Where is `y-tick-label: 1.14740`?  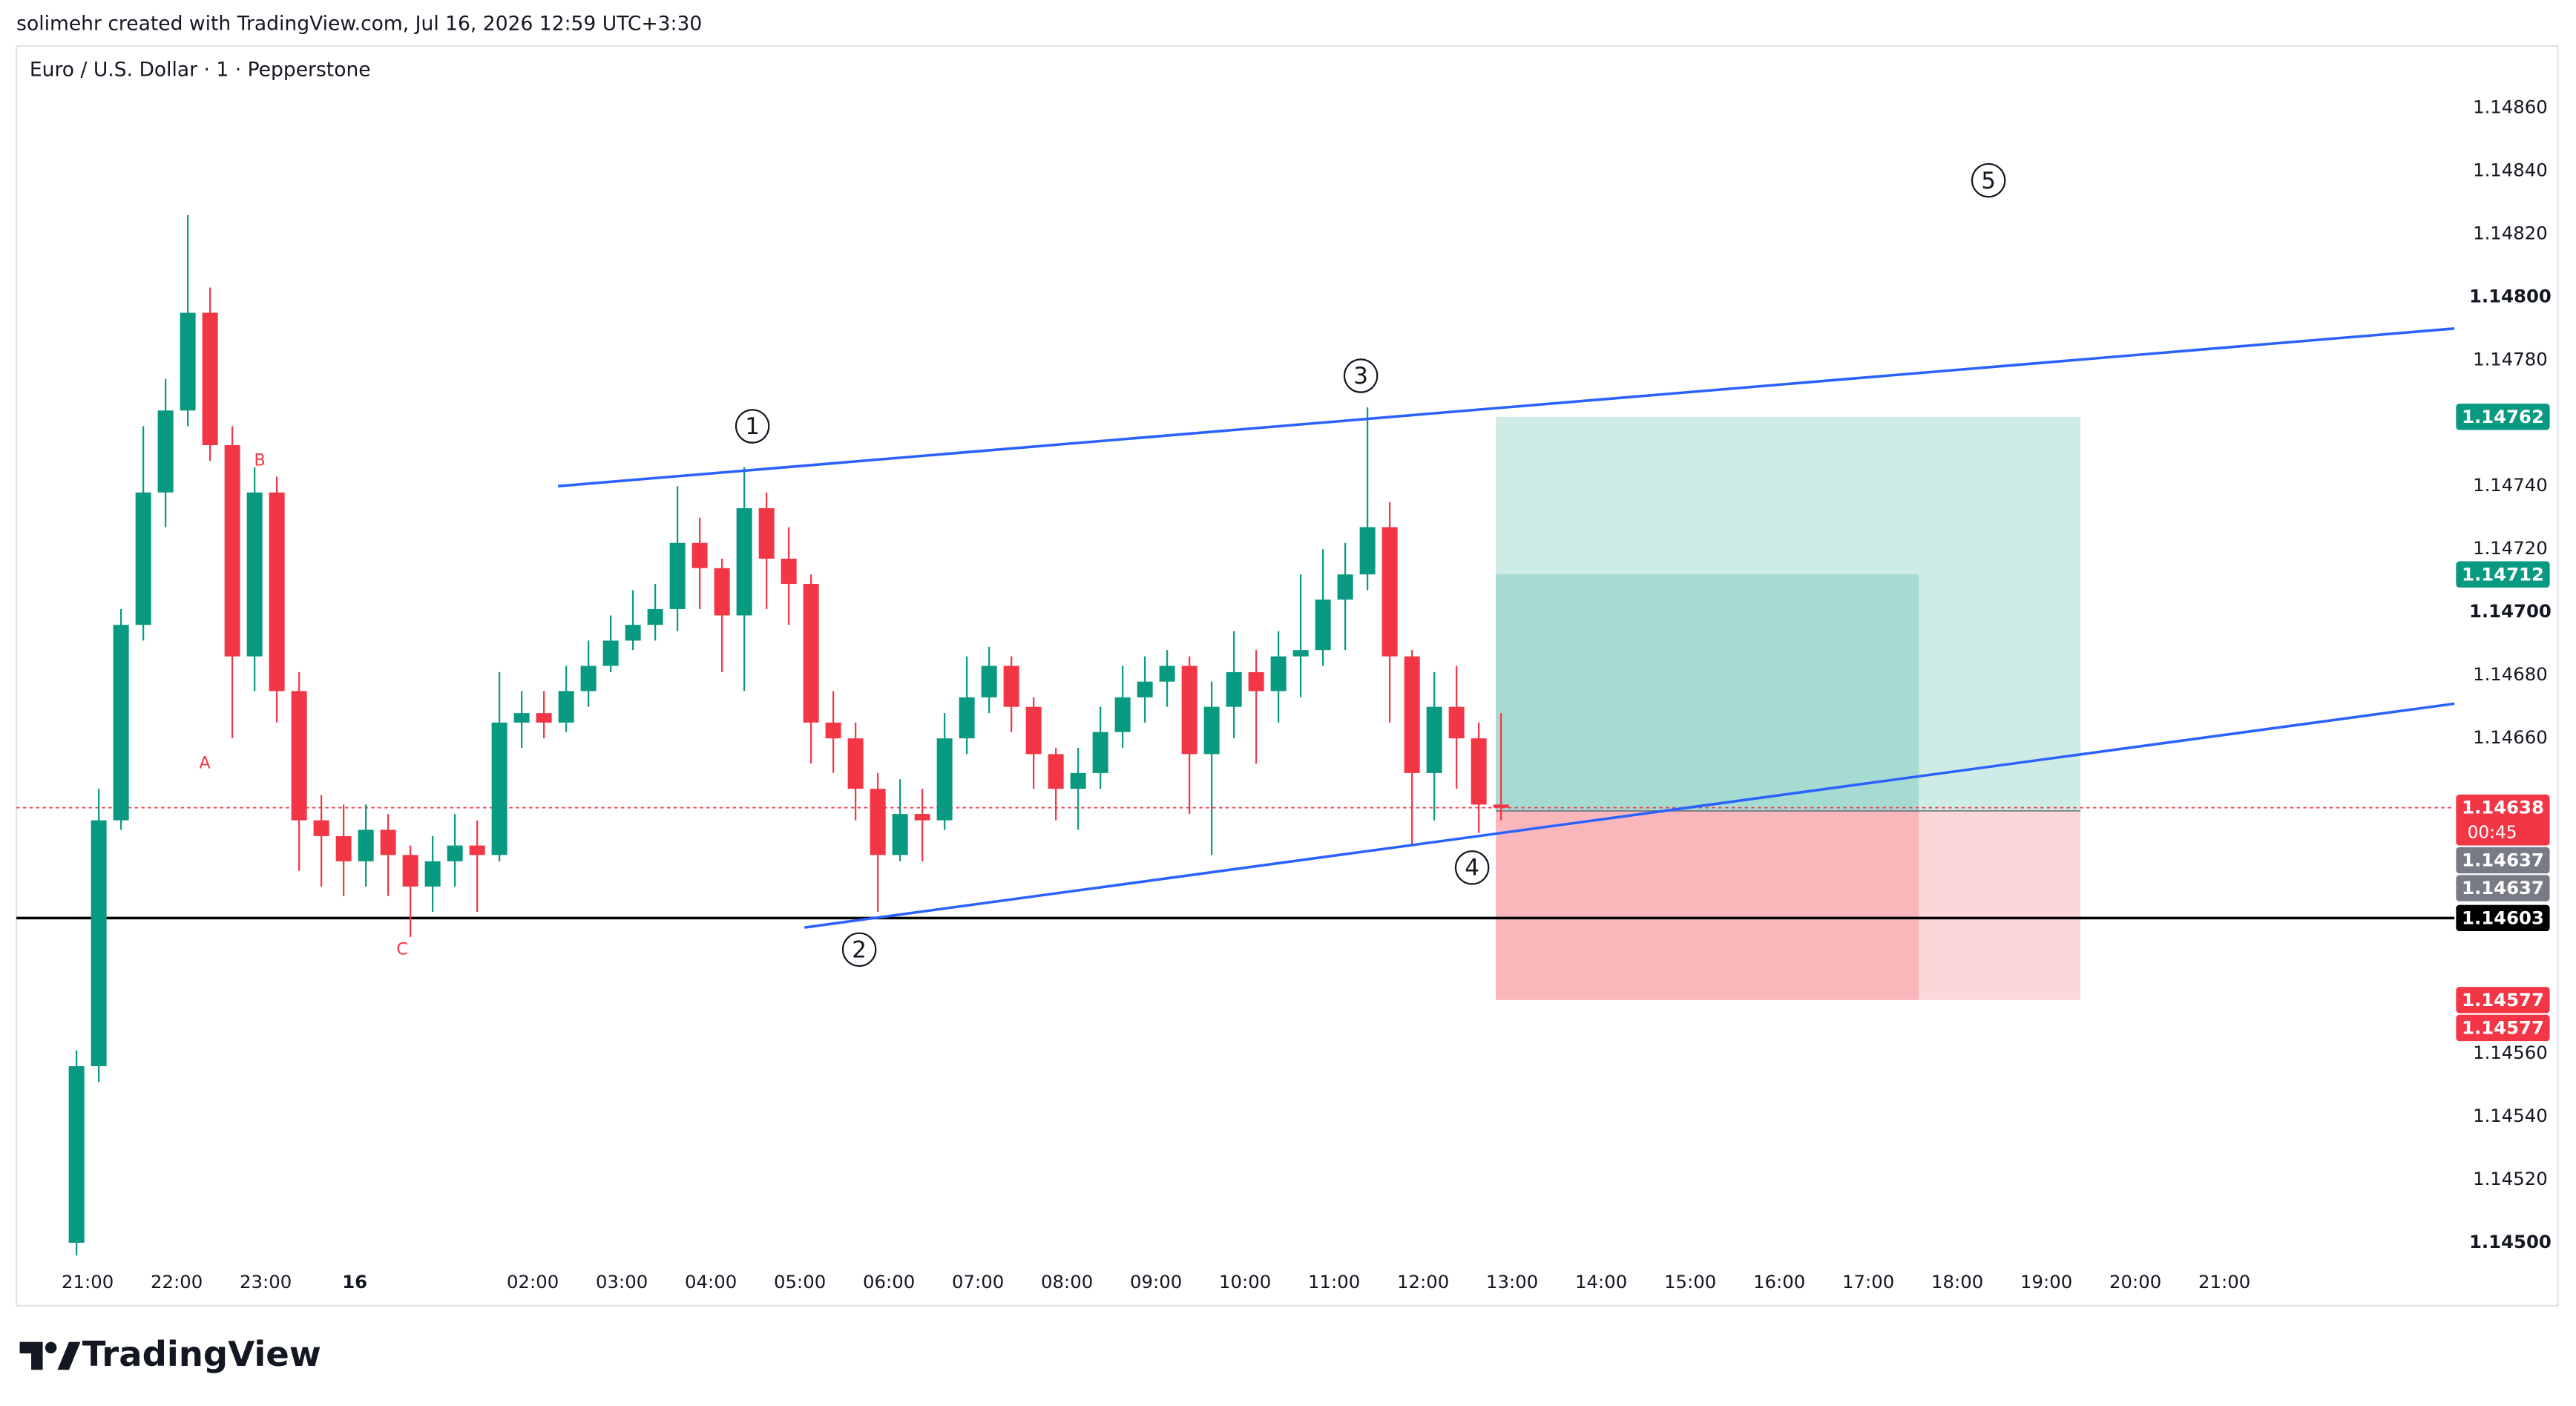
y-tick-label: 1.14740 is located at coordinates (2510, 485).